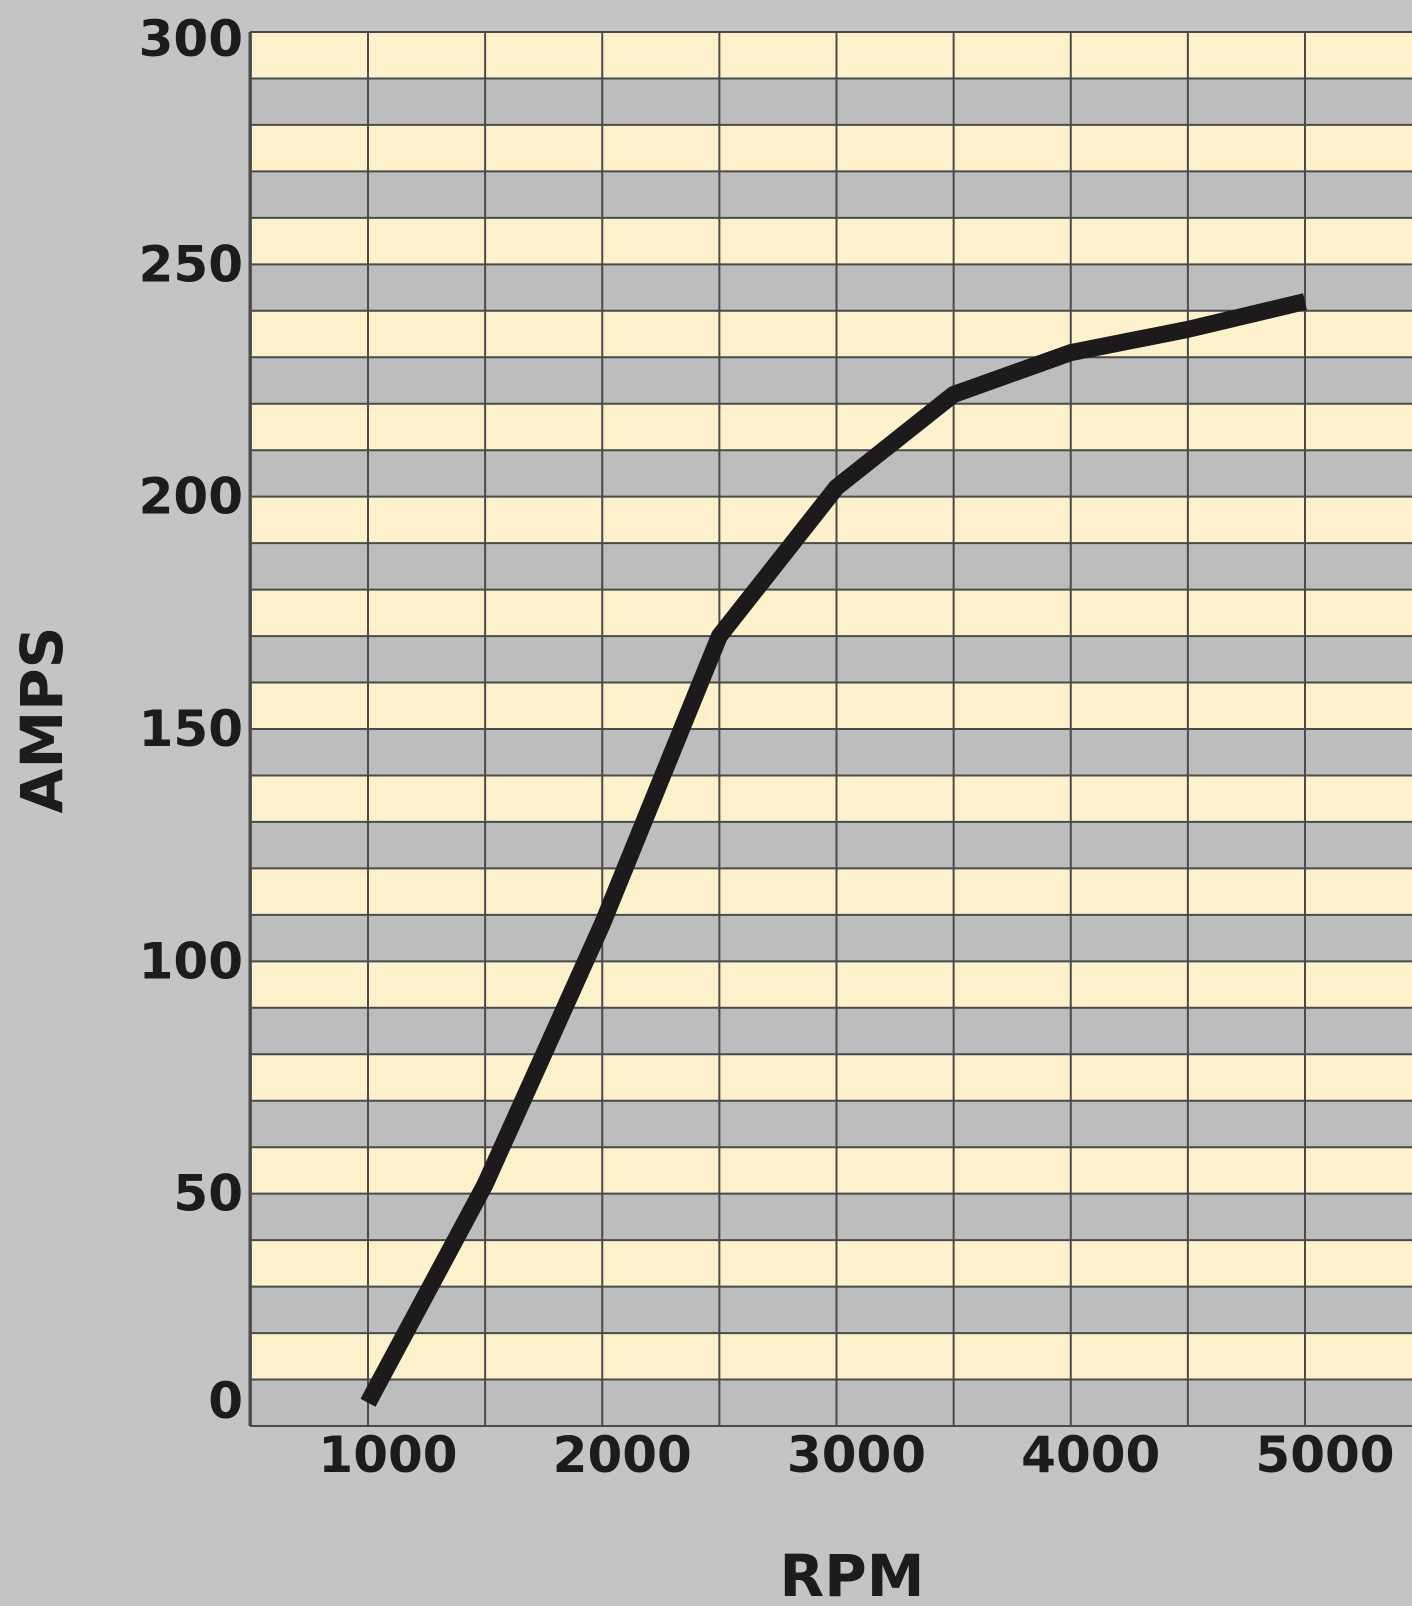 This screenshot has height=1606, width=1412. Describe the element at coordinates (852, 1574) in the screenshot. I see `x-axis-title: RPM` at that location.